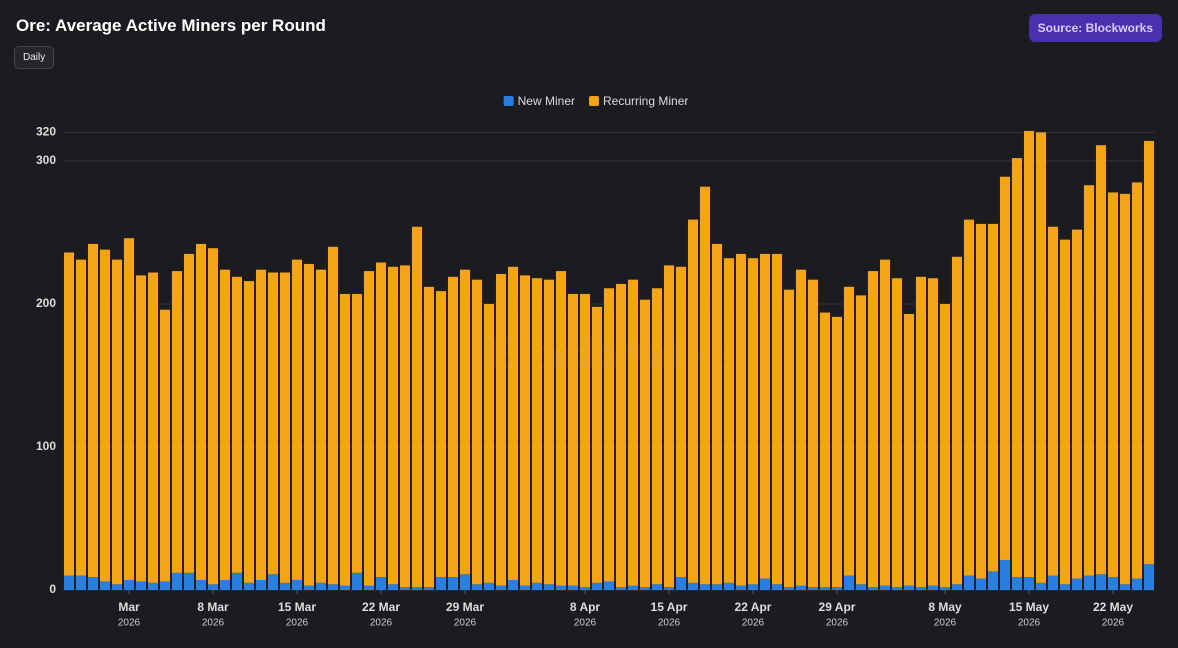 The width and height of the screenshot is (1178, 648). What do you see at coordinates (129, 607) in the screenshot?
I see `x-tick-label: Mar` at bounding box center [129, 607].